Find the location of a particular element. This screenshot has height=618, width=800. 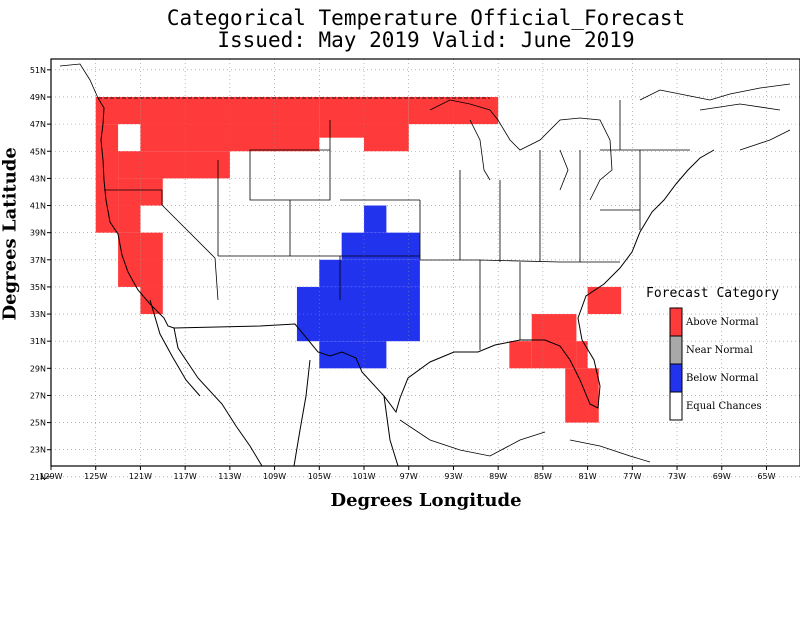

x-tick-label: 89W is located at coordinates (498, 476).